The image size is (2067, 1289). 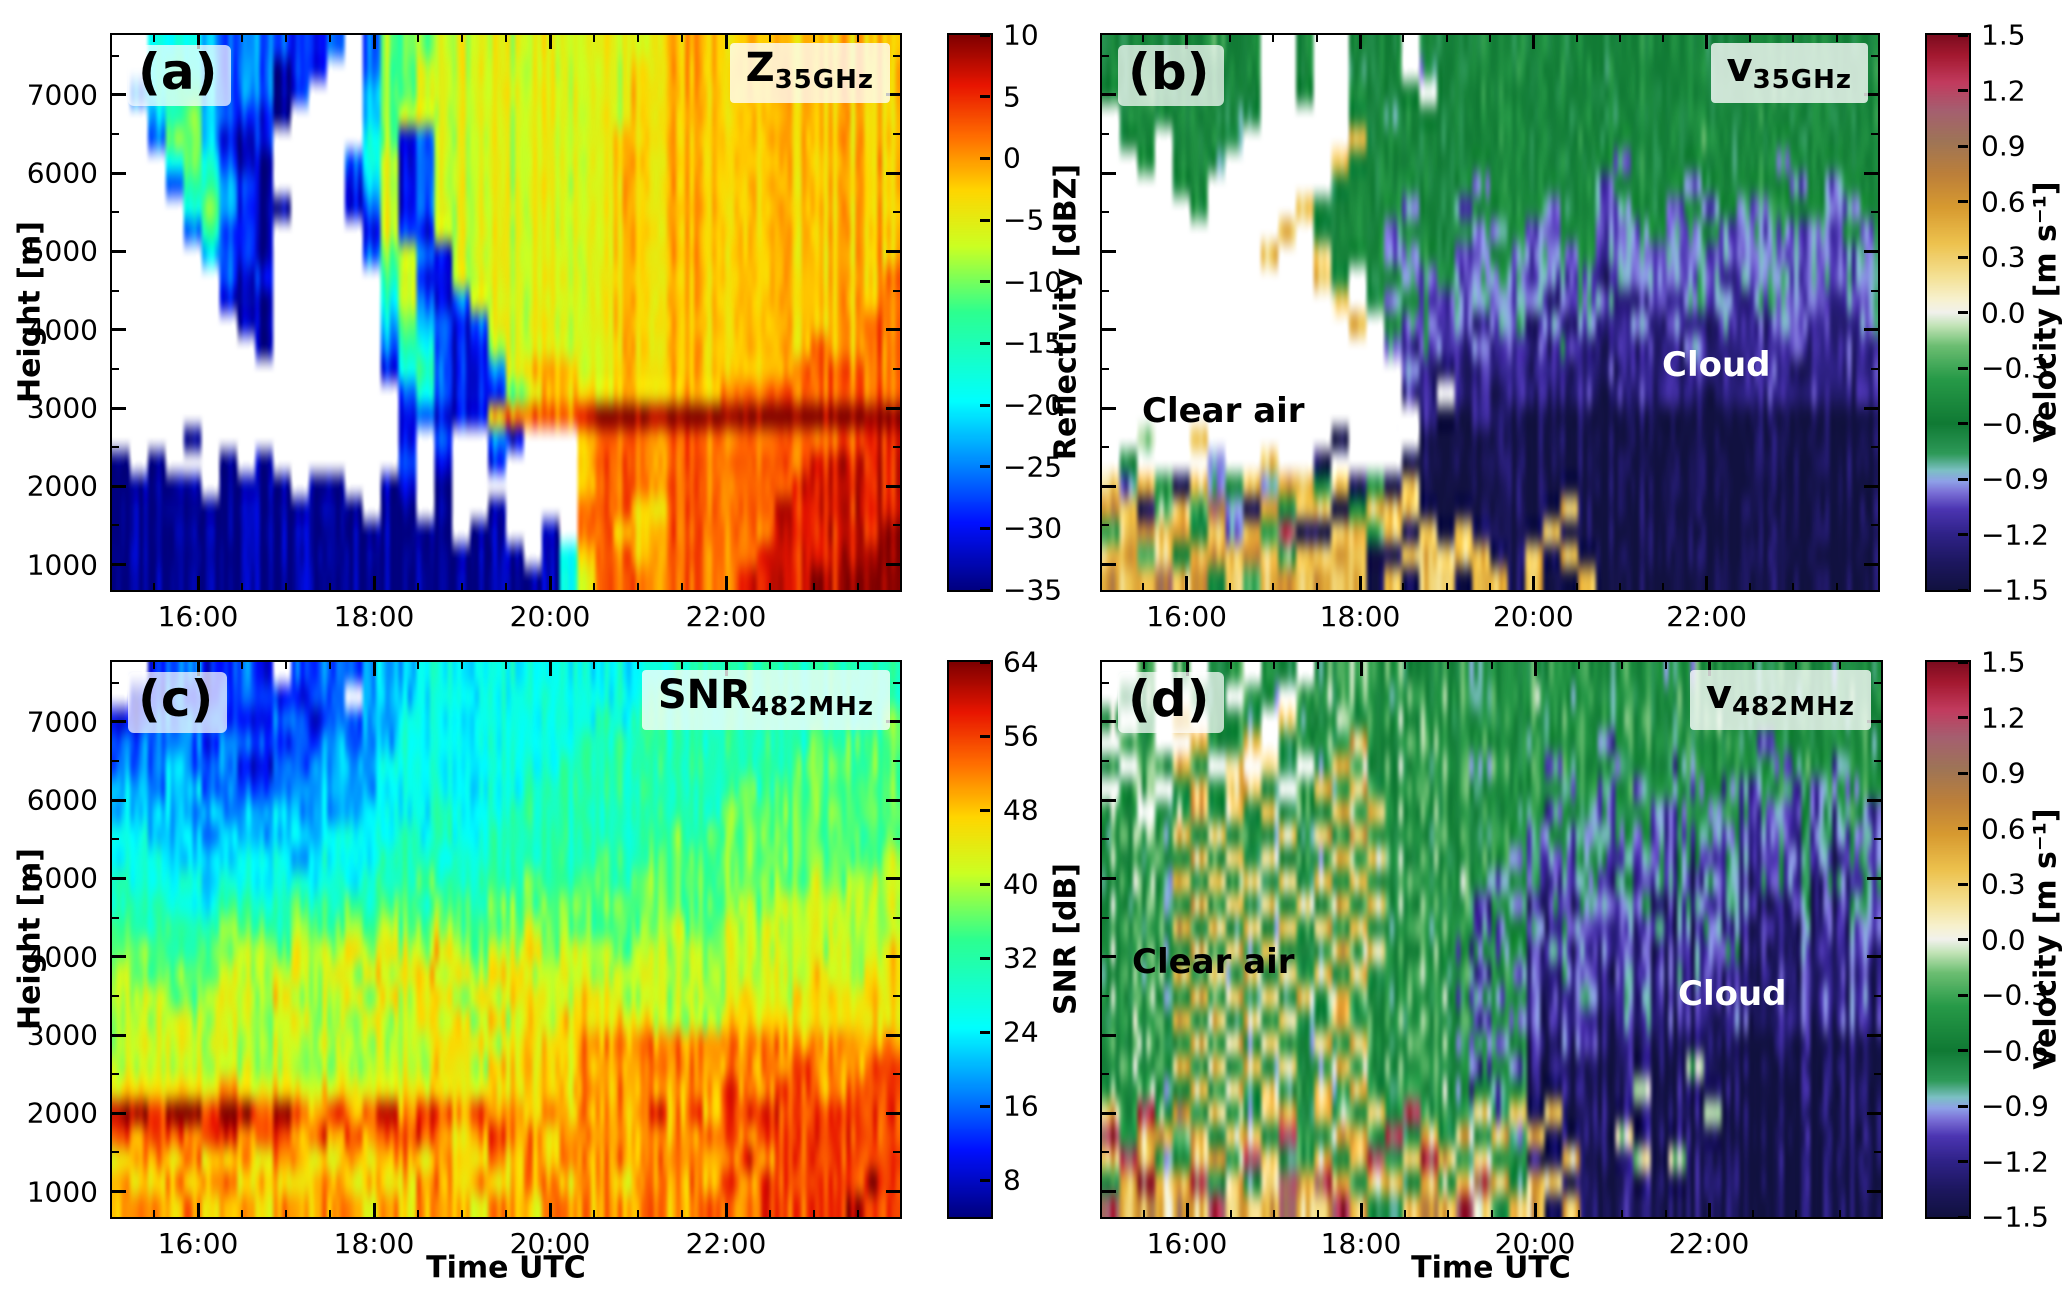 What do you see at coordinates (1021, 662) in the screenshot?
I see `colorbar-tick-label: 64` at bounding box center [1021, 662].